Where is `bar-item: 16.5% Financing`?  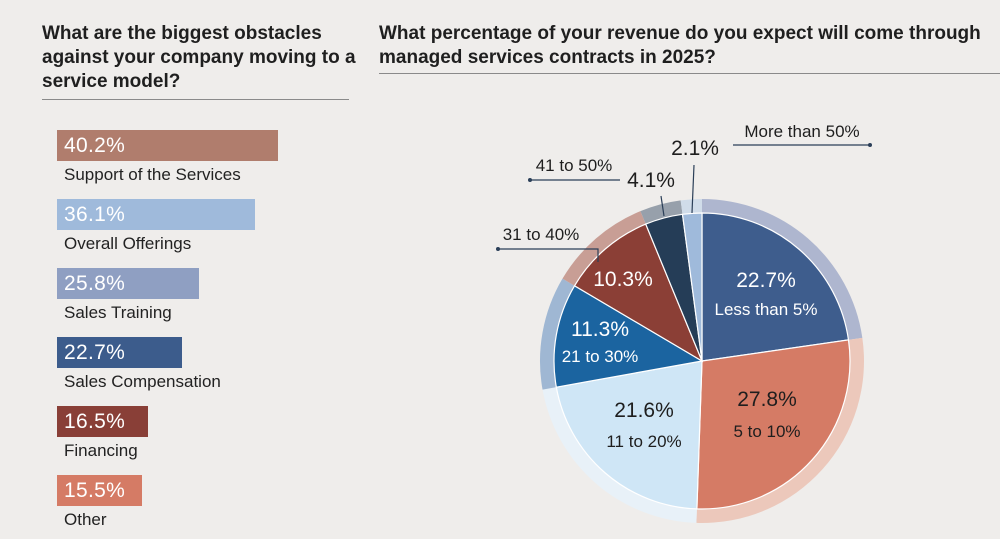
bar-item: 16.5% Financing is located at coordinates (102, 433).